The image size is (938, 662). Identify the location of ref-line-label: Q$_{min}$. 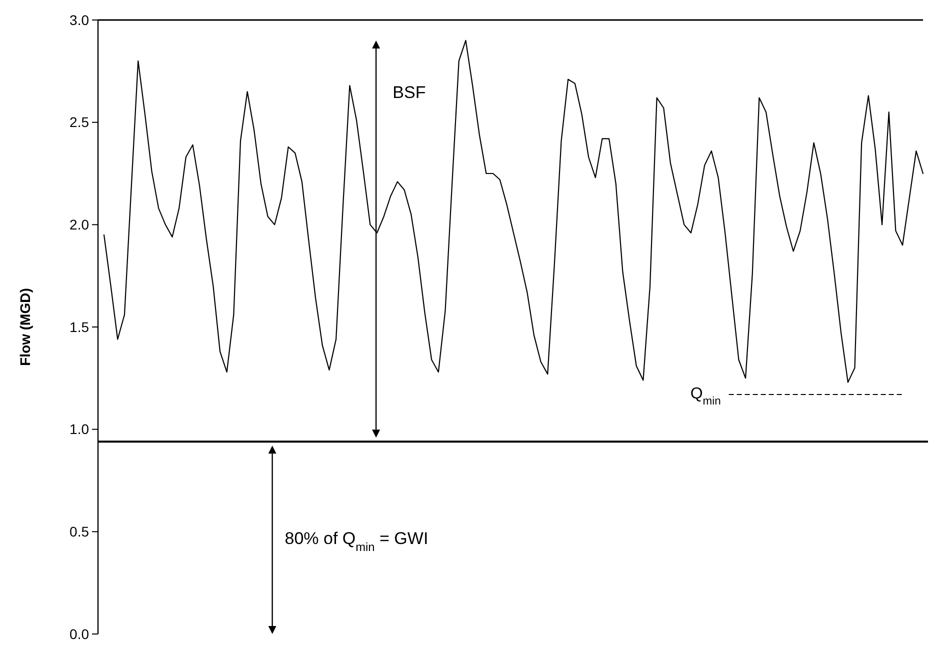
(705, 397).